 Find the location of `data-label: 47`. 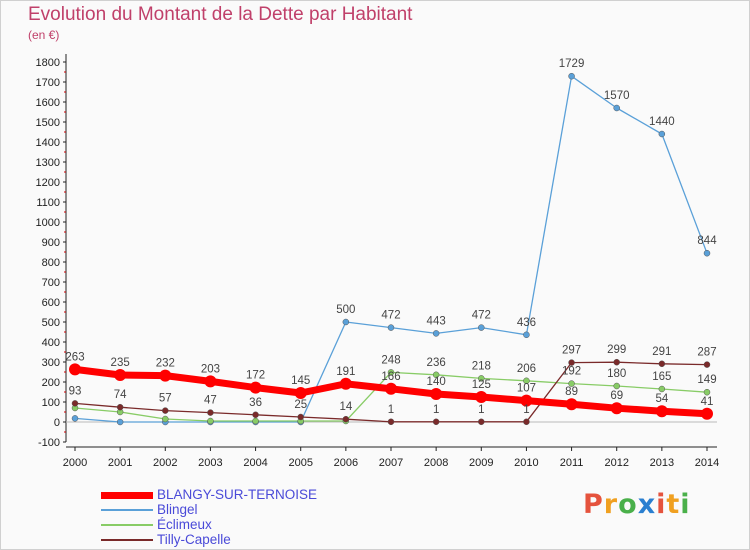

data-label: 47 is located at coordinates (210, 401).